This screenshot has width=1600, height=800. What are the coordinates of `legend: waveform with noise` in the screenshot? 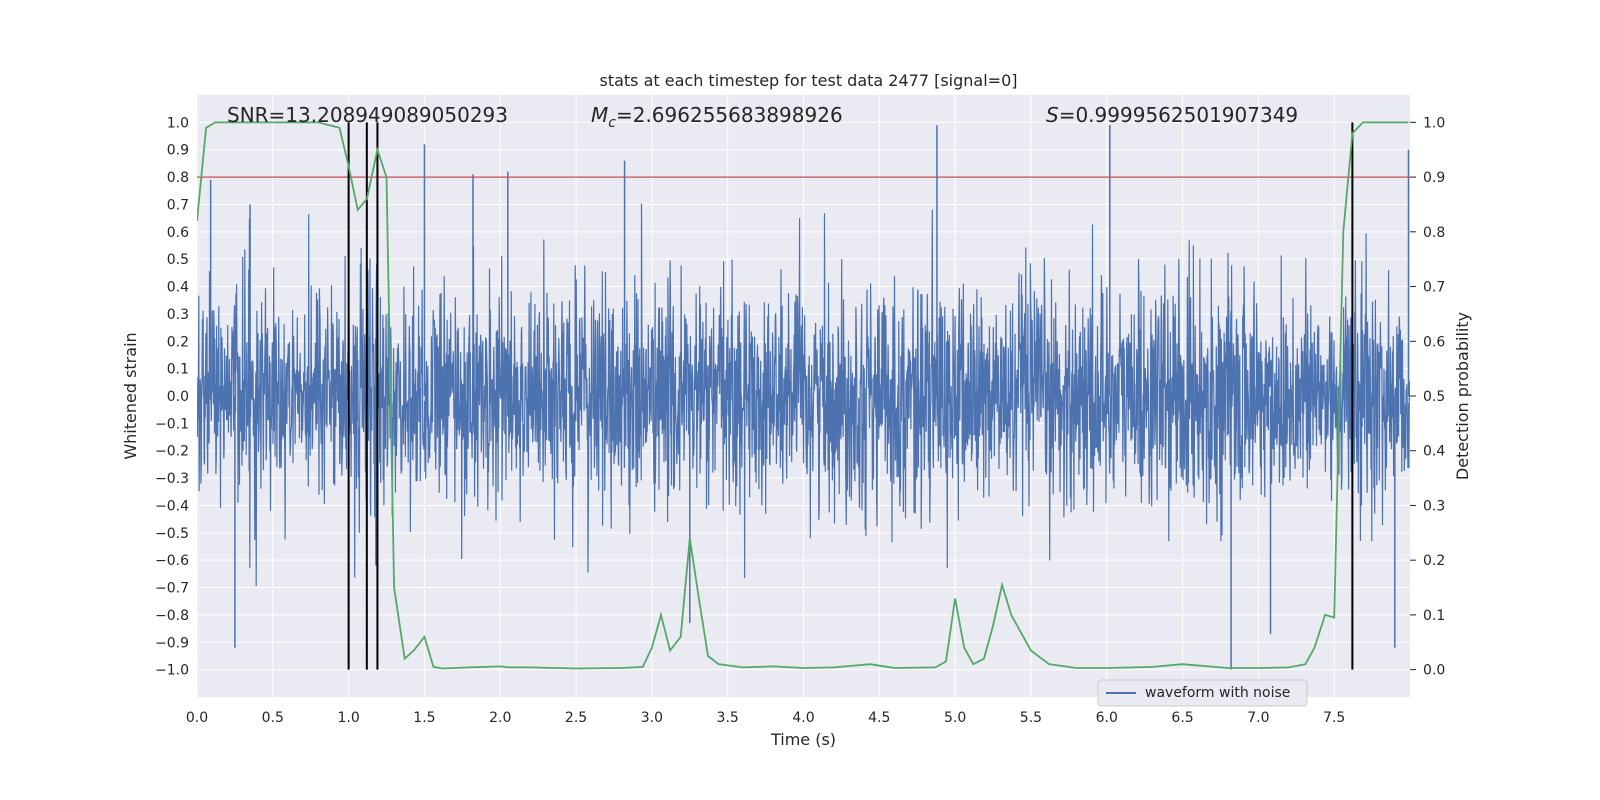 It's located at (1202, 693).